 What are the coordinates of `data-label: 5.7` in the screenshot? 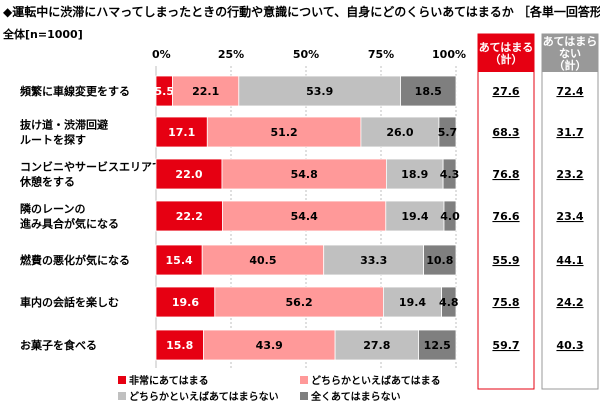 It's located at (448, 132).